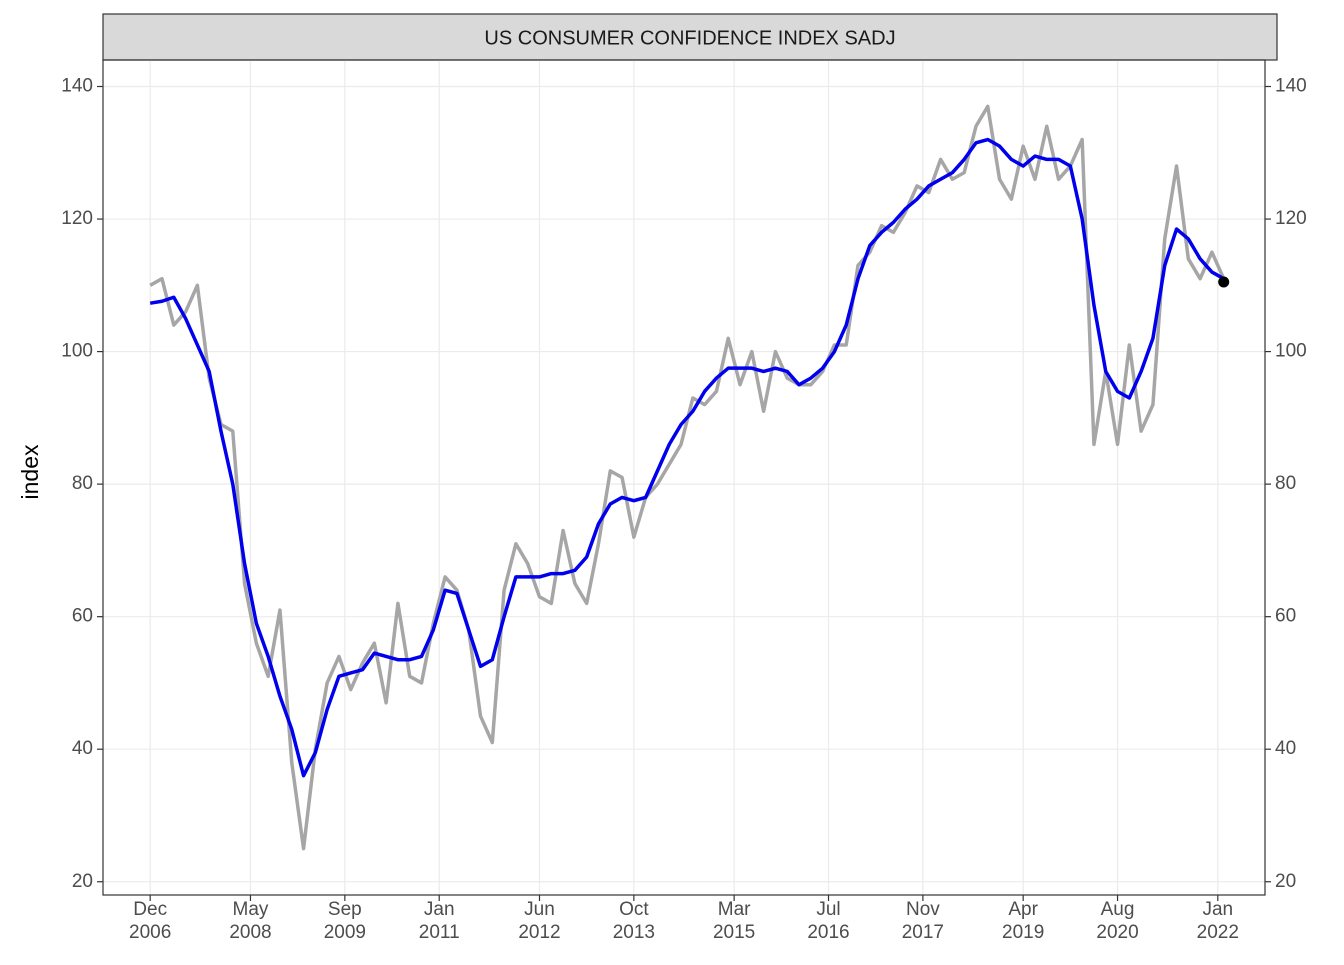 Image resolution: width=1344 pixels, height=965 pixels. What do you see at coordinates (150, 921) in the screenshot?
I see `x-tick-label: Dec 2006` at bounding box center [150, 921].